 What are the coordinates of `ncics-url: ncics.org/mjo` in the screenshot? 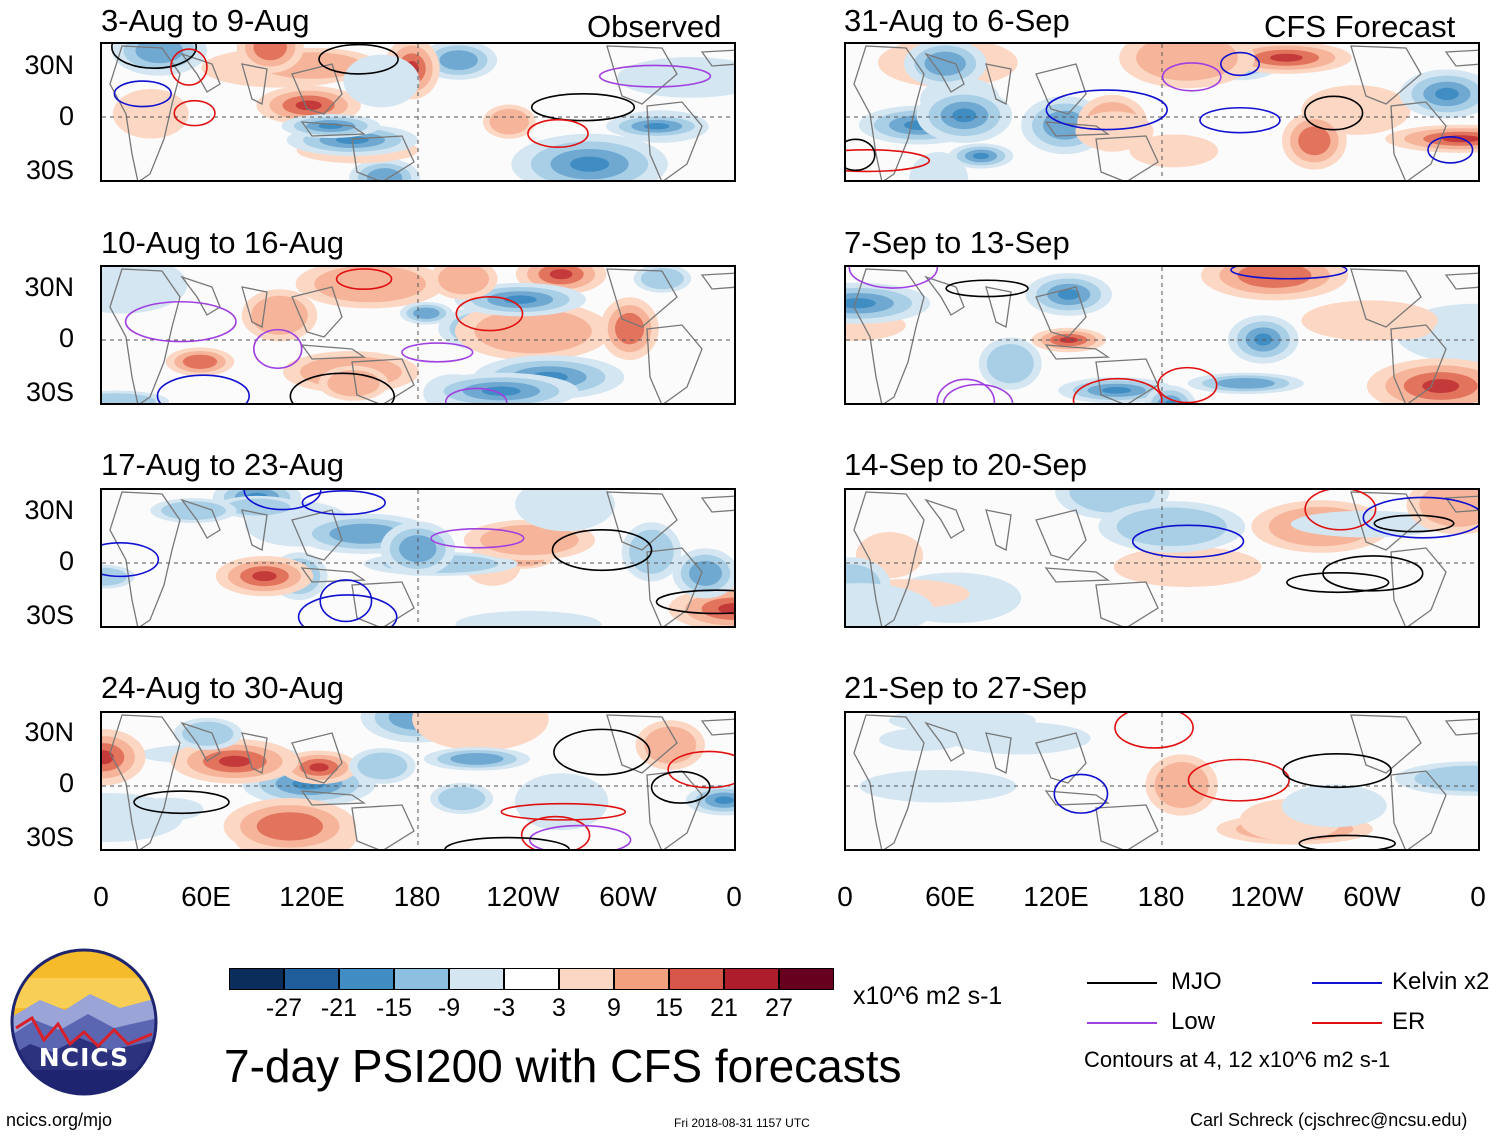 It's located at (59, 1120).